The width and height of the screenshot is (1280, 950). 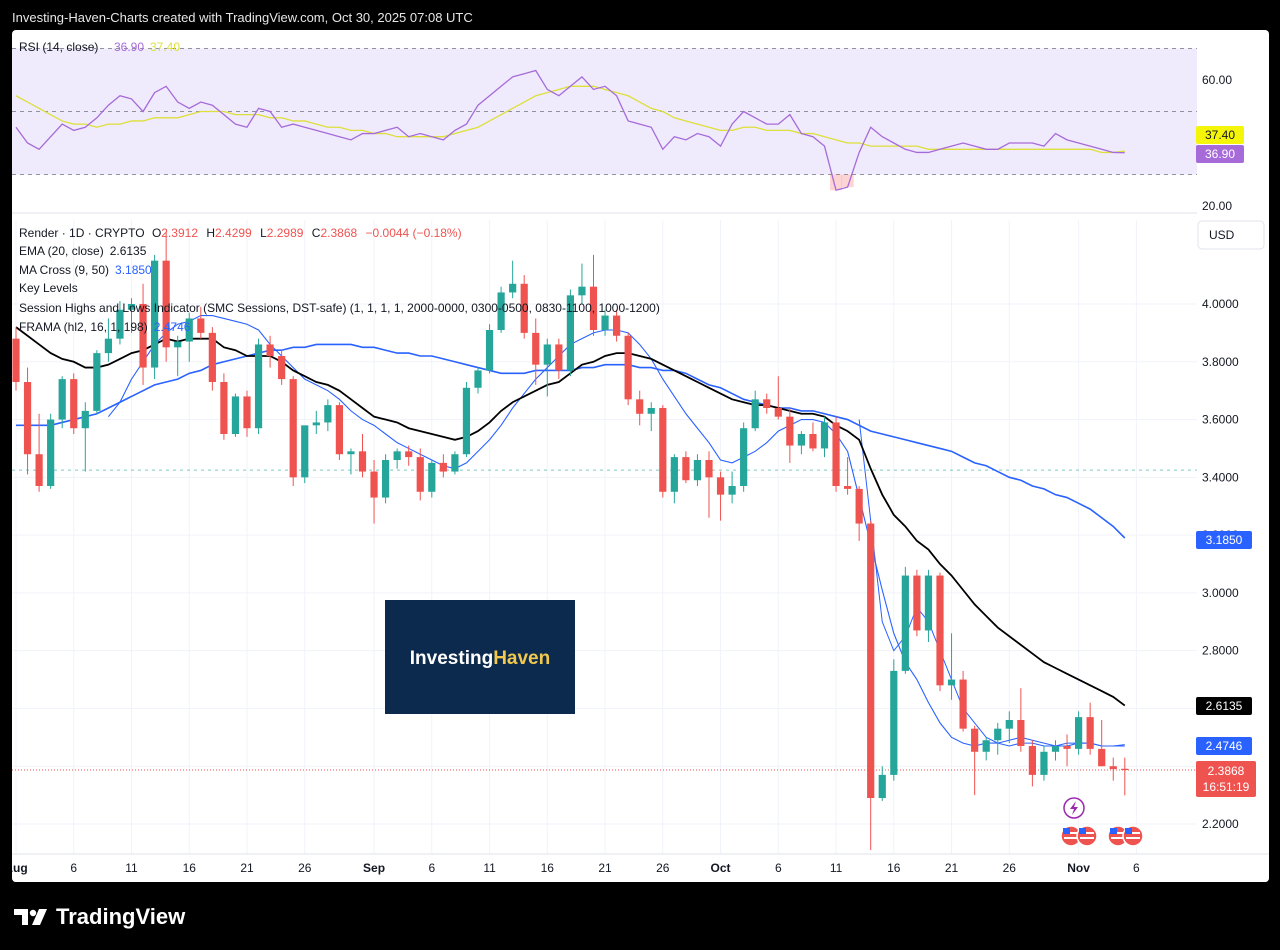 I want to click on ma-legend-value: 3.1850, so click(x=133, y=270).